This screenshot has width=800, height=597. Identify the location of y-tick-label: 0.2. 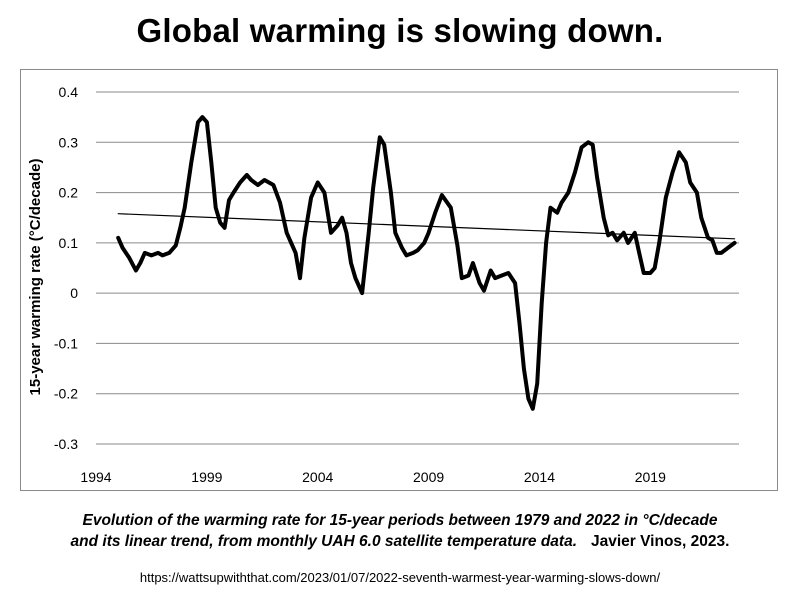
(69, 193).